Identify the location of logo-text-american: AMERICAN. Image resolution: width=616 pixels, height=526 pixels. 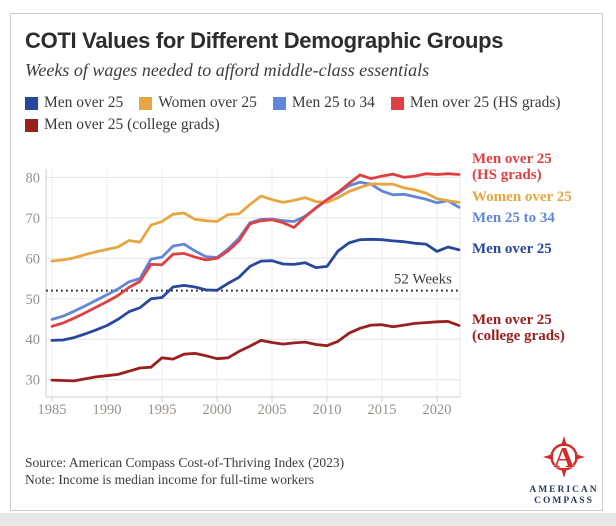
(564, 490).